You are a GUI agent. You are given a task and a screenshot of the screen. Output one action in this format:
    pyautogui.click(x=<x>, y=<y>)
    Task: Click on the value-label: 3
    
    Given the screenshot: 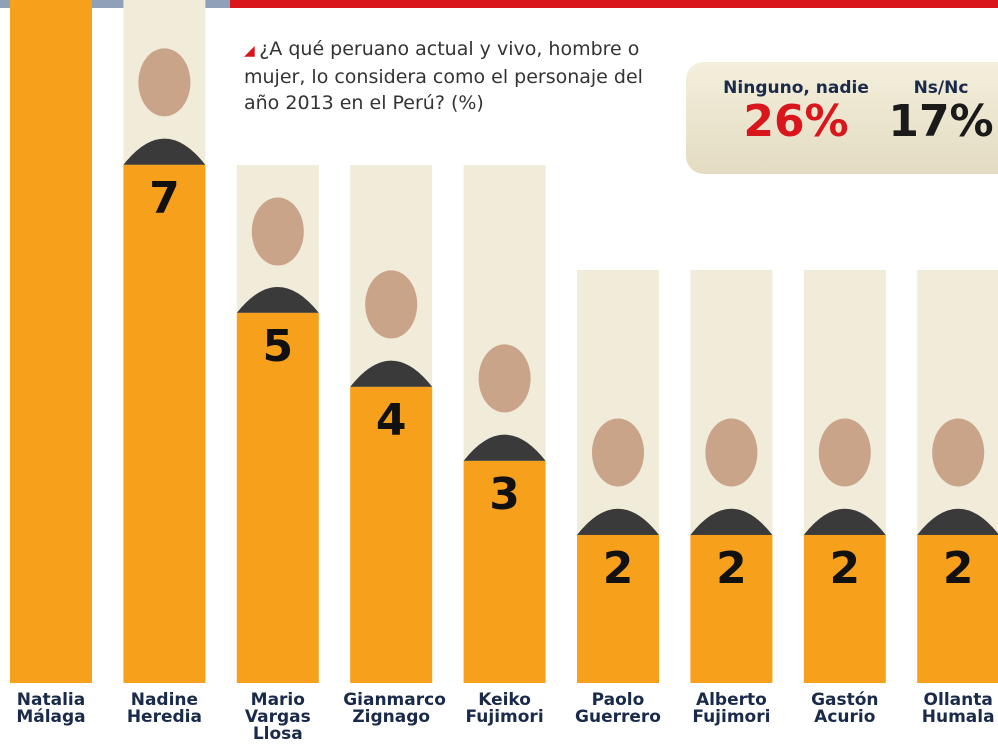 What is the action you would take?
    pyautogui.click(x=504, y=494)
    